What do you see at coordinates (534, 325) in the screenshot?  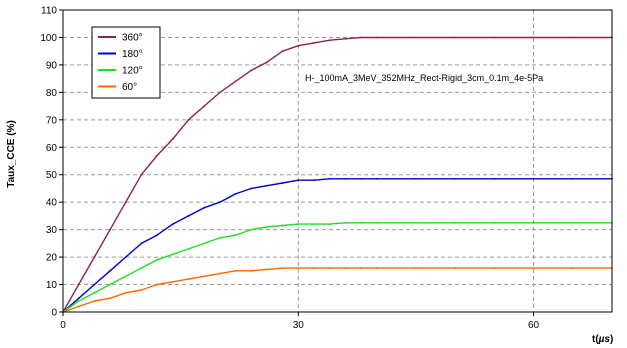 I see `x-tick-label: 60` at bounding box center [534, 325].